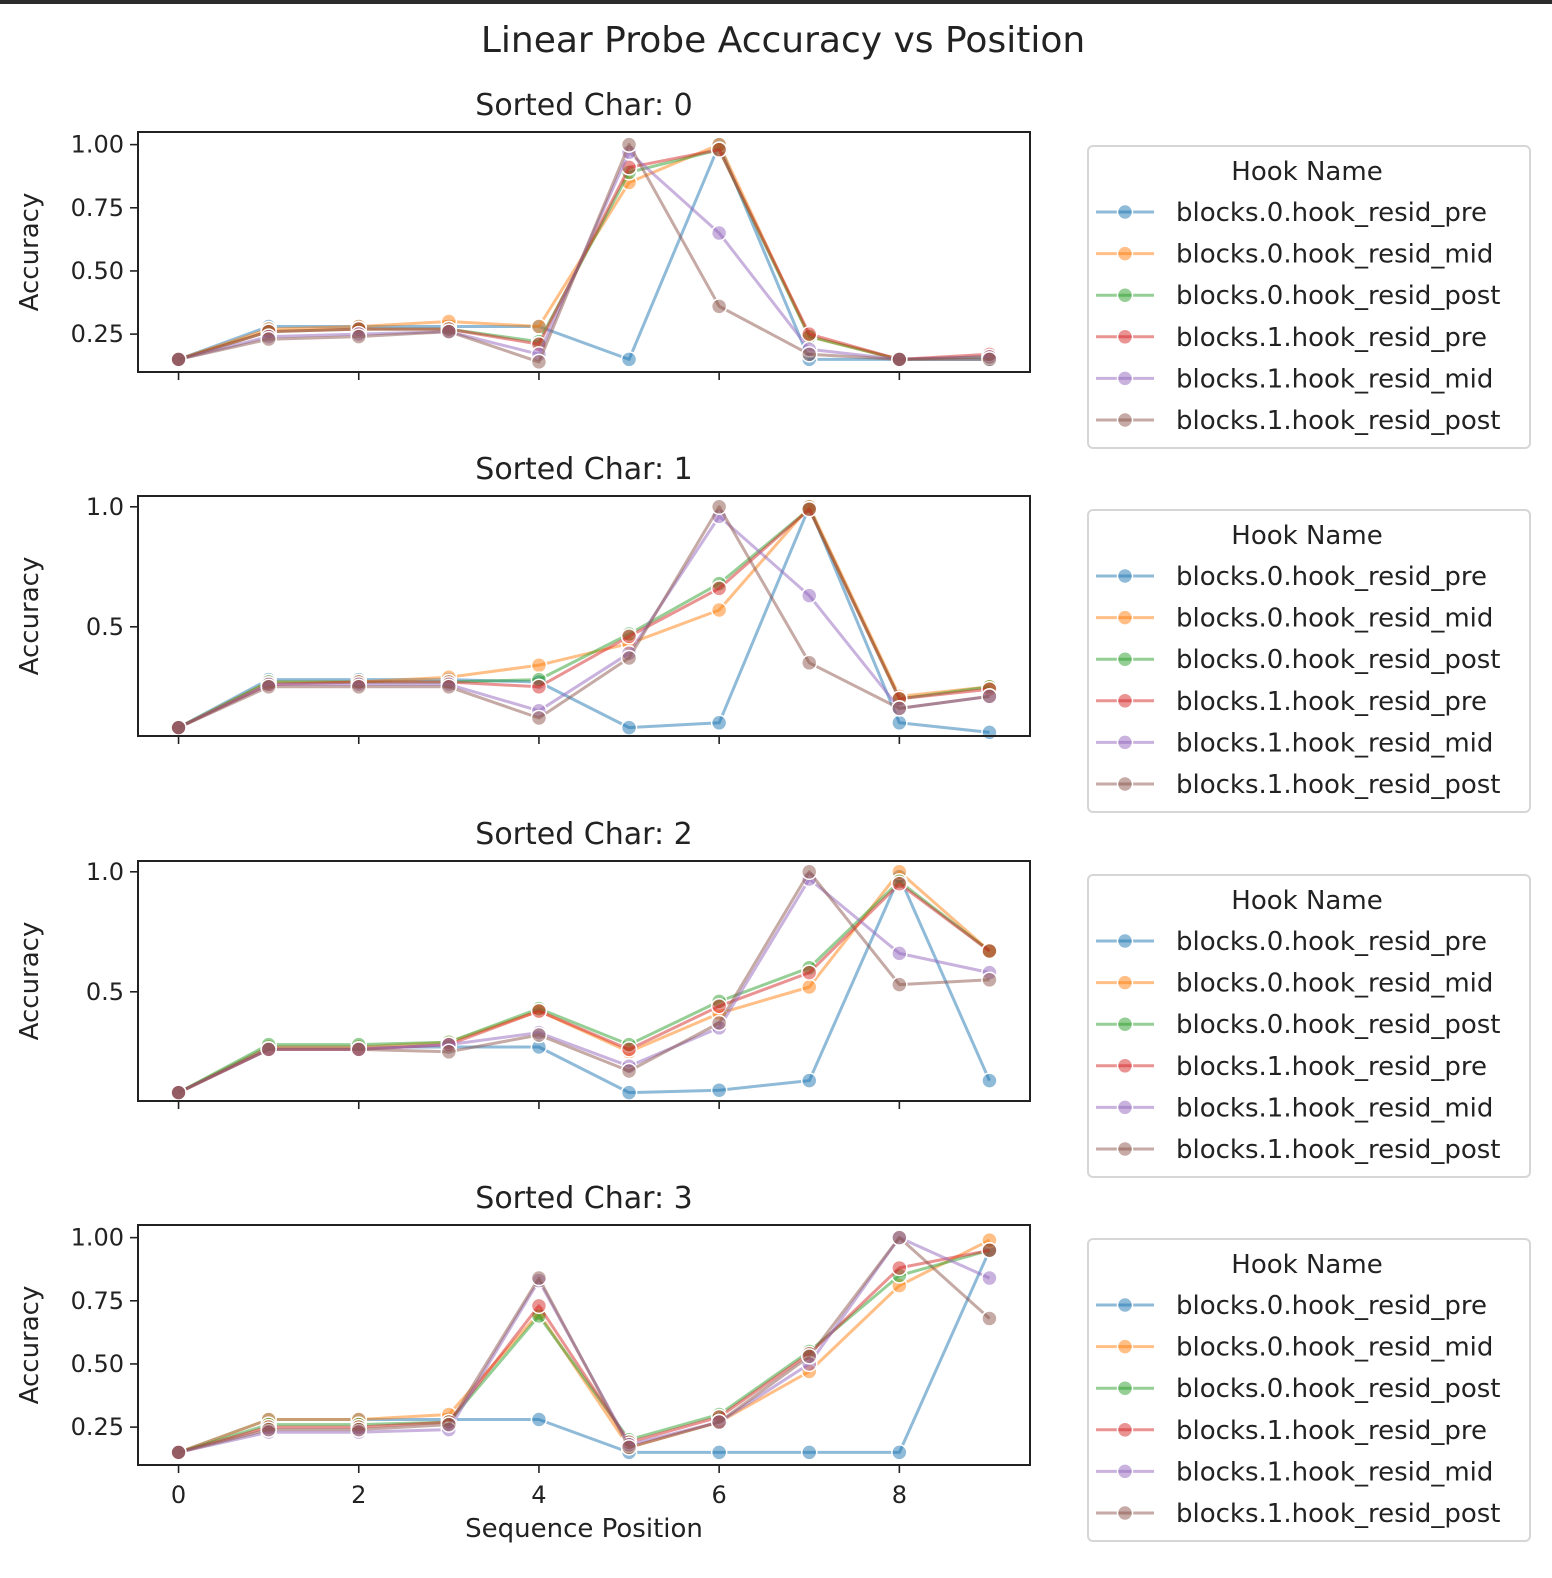 The image size is (1552, 1578). What do you see at coordinates (583, 105) in the screenshot?
I see `subplot-title: Sorted Char: 0` at bounding box center [583, 105].